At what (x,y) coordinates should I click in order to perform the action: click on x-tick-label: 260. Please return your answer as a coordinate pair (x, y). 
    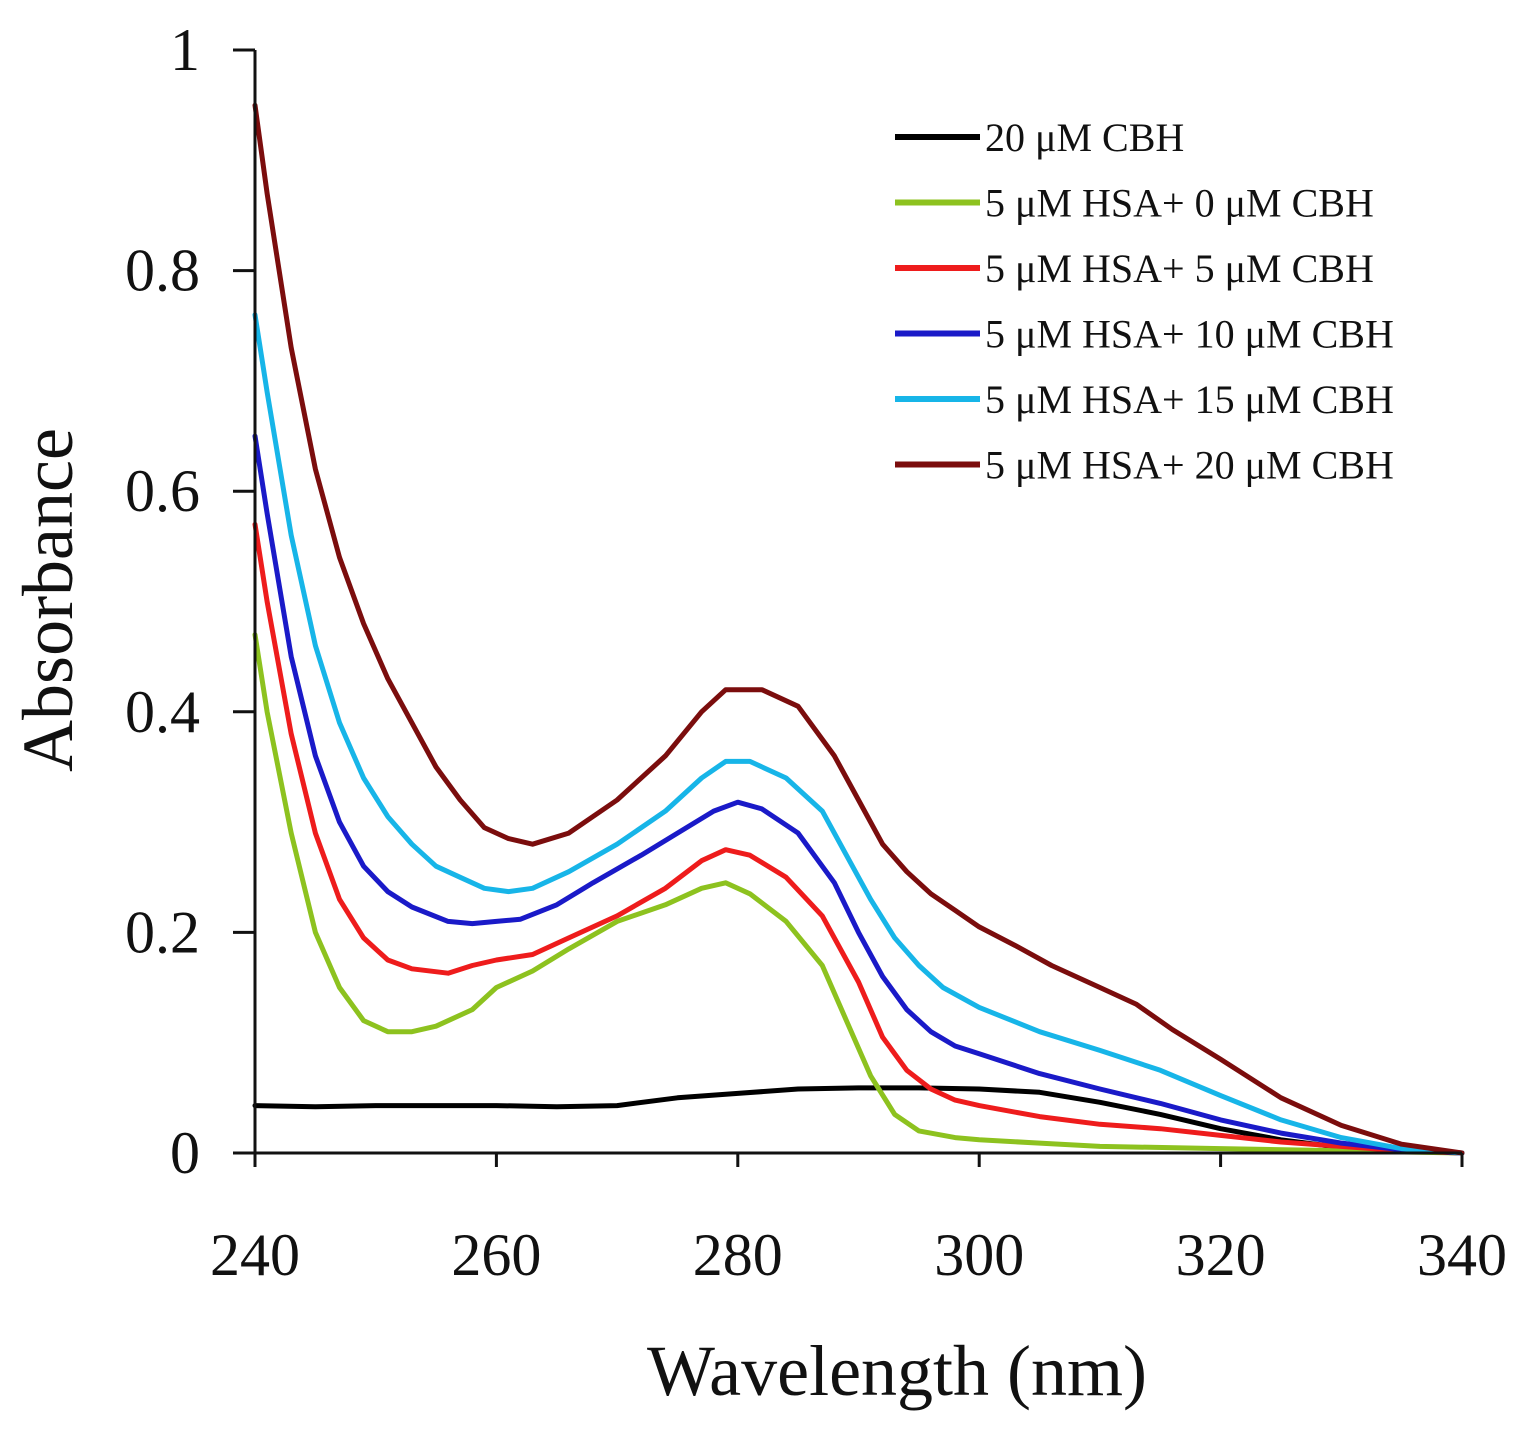
    Looking at the image, I should click on (496, 1255).